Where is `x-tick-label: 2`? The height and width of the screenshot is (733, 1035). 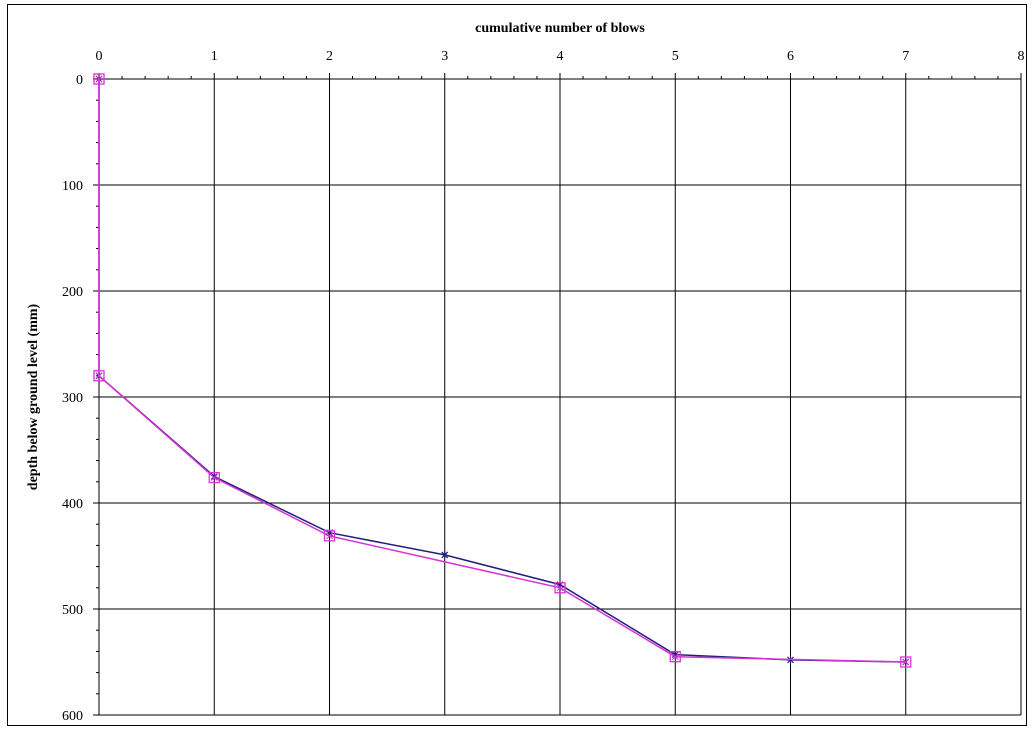 x-tick-label: 2 is located at coordinates (329, 56).